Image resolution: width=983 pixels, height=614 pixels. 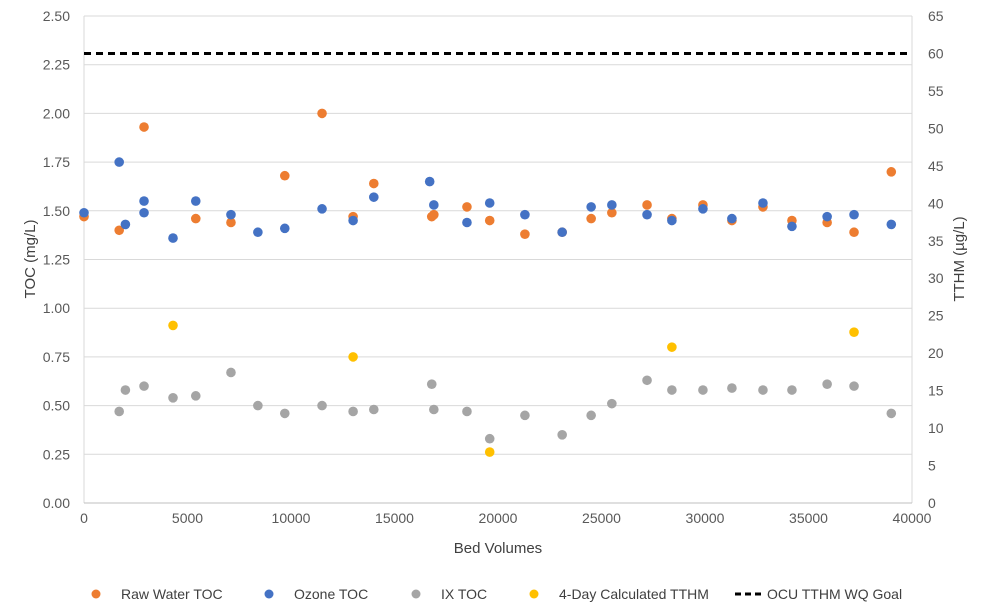 I want to click on left-y-tick-label: 2.00, so click(x=56, y=113).